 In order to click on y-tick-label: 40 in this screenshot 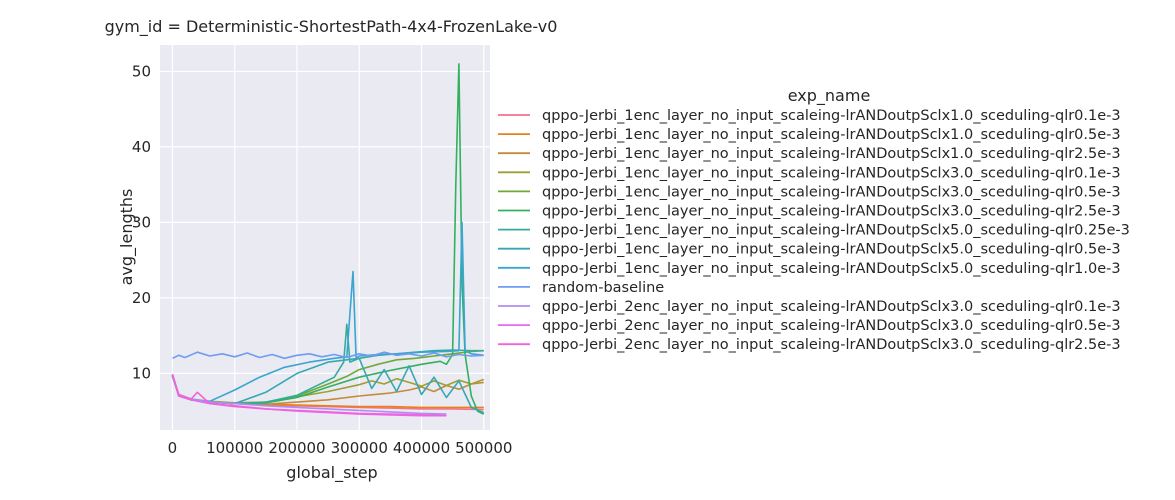, I will do `click(141, 147)`.